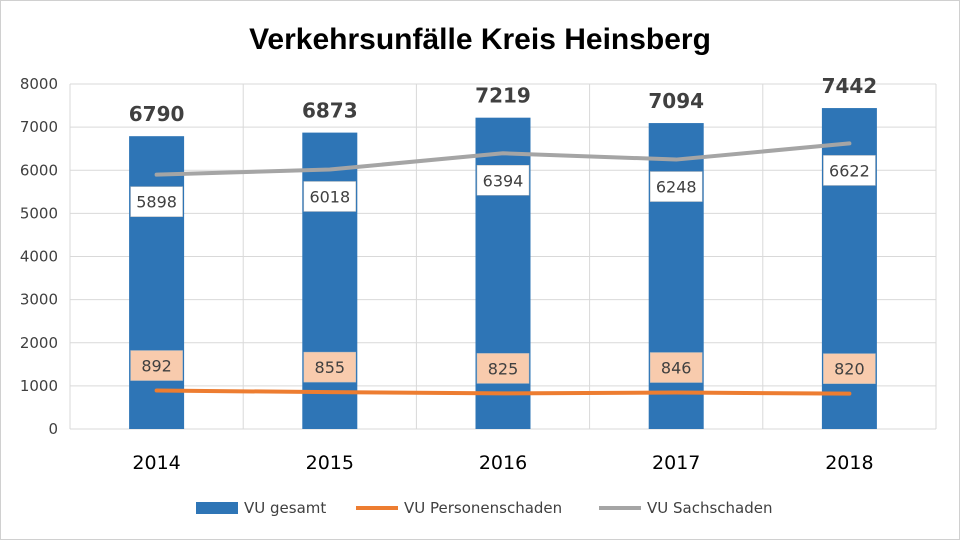 Image resolution: width=960 pixels, height=540 pixels. I want to click on x-tick-label: 2015, so click(330, 463).